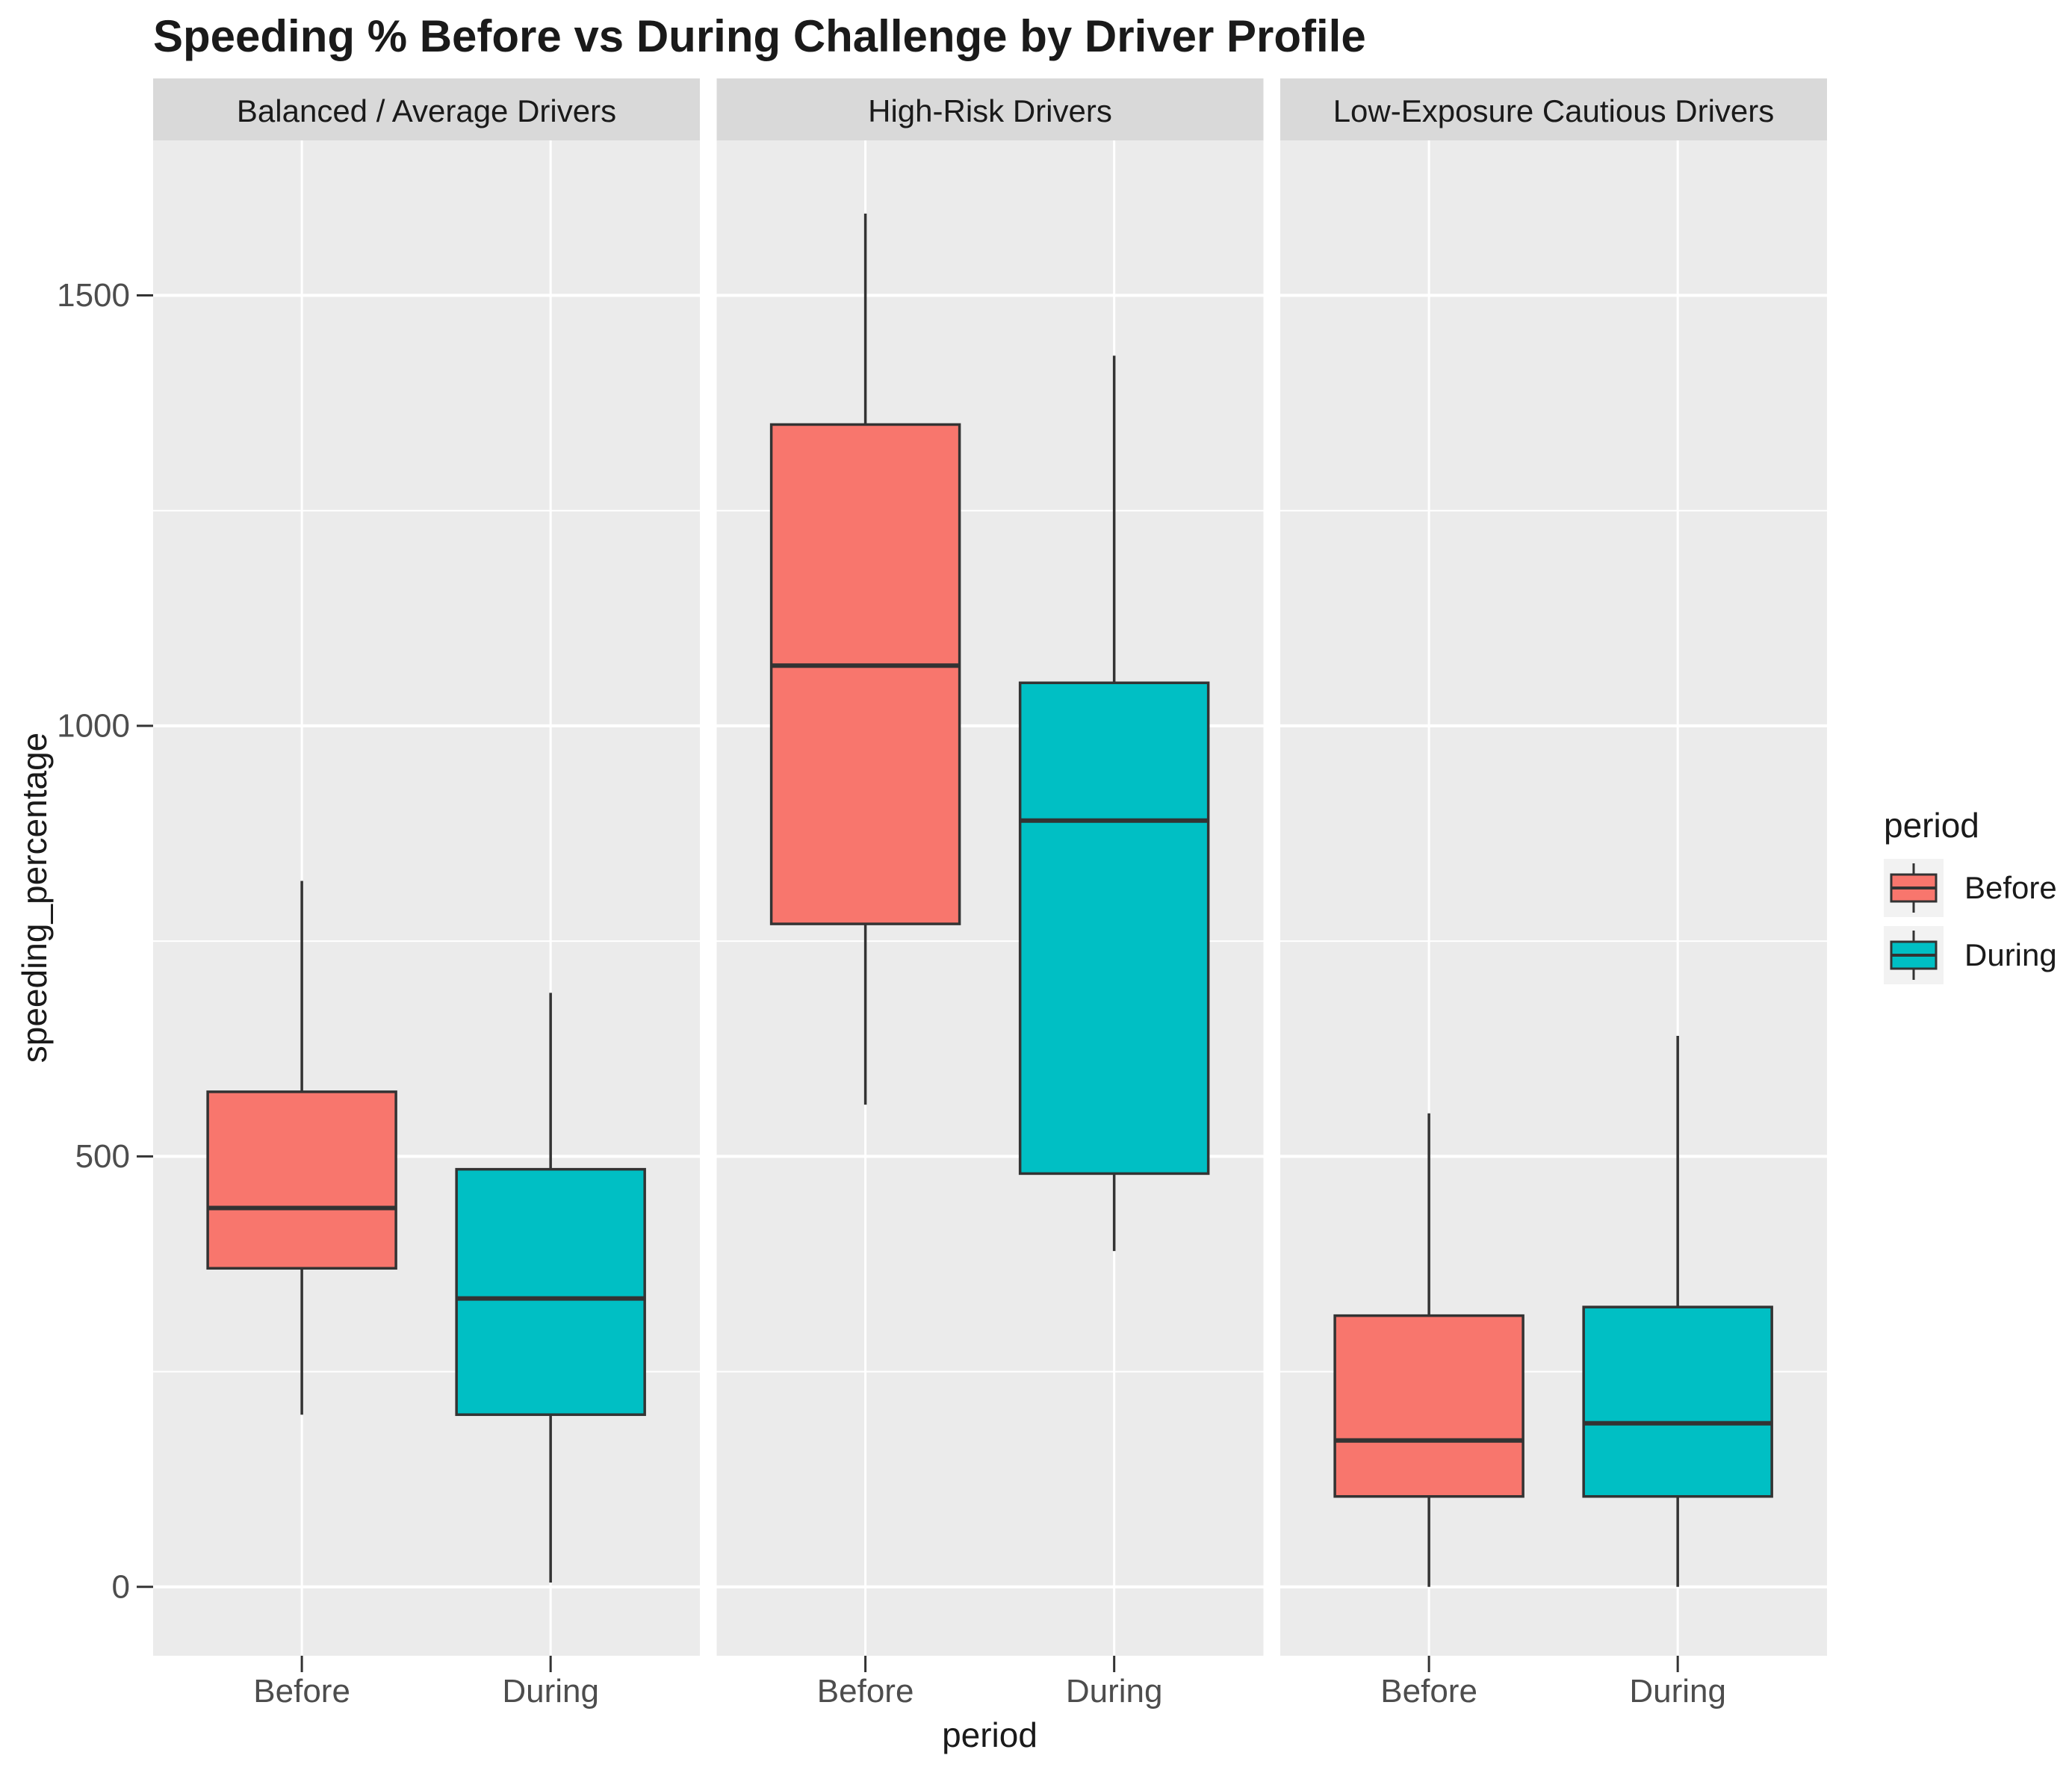 The image size is (2072, 1770). What do you see at coordinates (1931, 825) in the screenshot?
I see `legend-title: period` at bounding box center [1931, 825].